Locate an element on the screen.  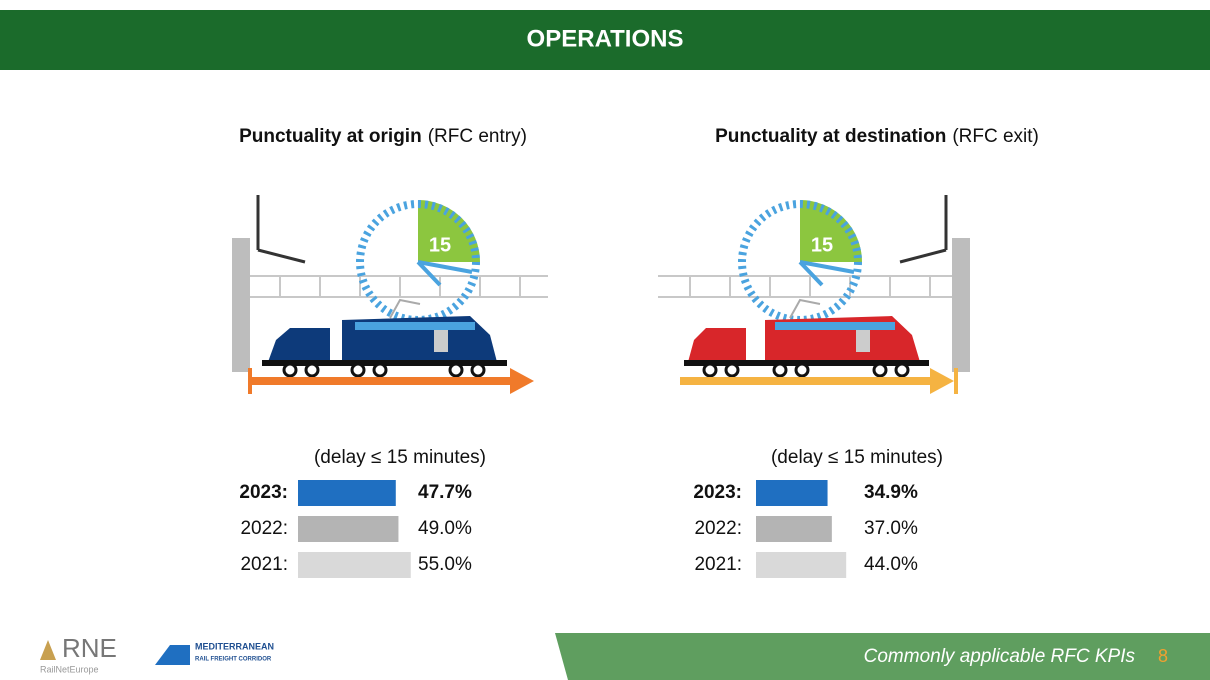
footer-band is located at coordinates (882, 656).